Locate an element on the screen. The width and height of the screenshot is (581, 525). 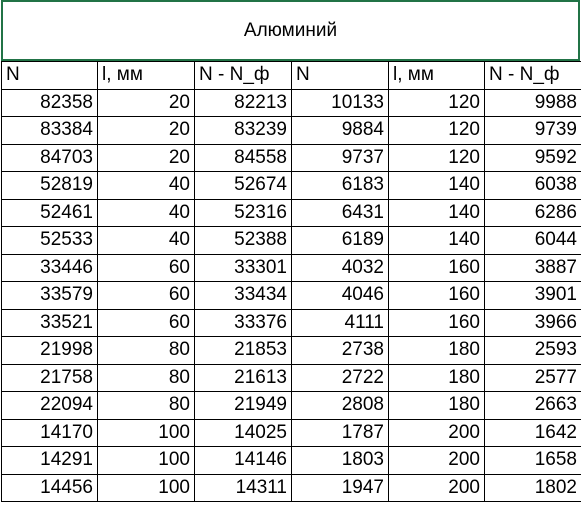
table-cell: 9737 is located at coordinates (340, 157).